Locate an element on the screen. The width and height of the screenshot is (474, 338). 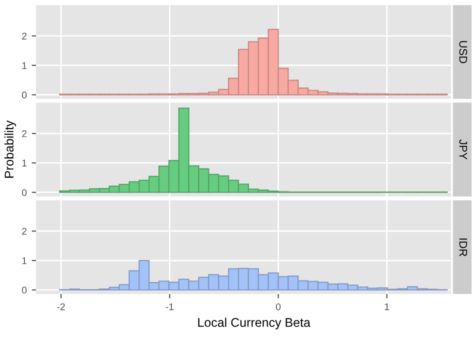
x-axis-title: Local Currency Beta is located at coordinates (254, 324).